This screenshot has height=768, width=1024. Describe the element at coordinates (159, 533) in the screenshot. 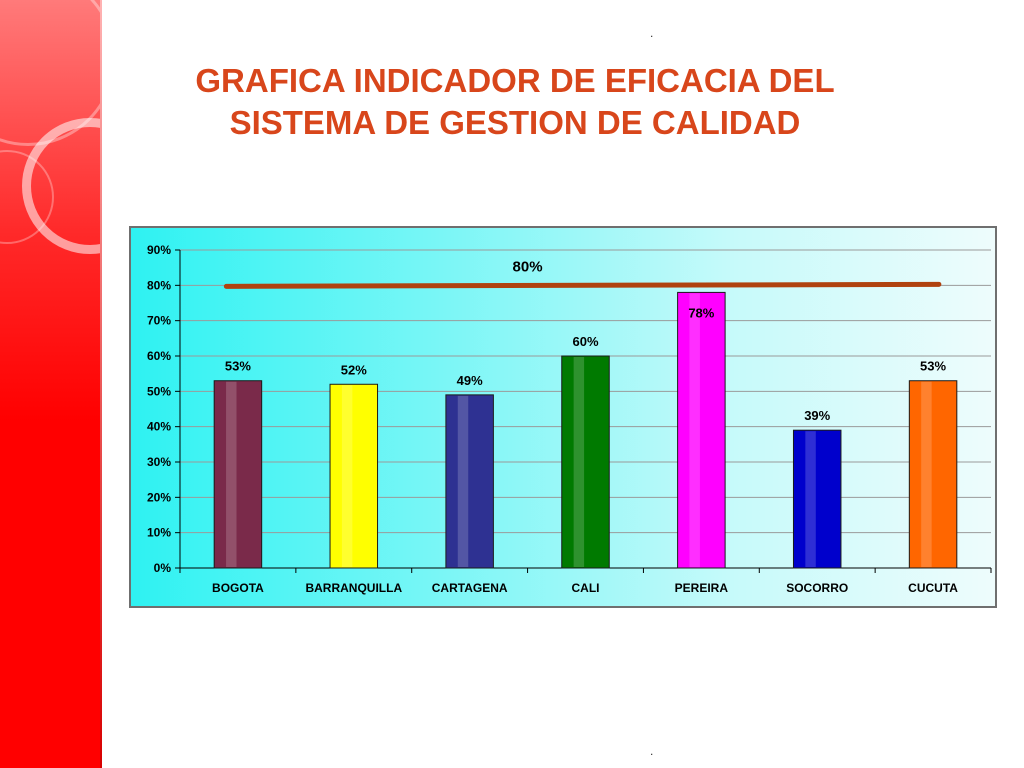

I see `y-tick-label: 10%` at that location.